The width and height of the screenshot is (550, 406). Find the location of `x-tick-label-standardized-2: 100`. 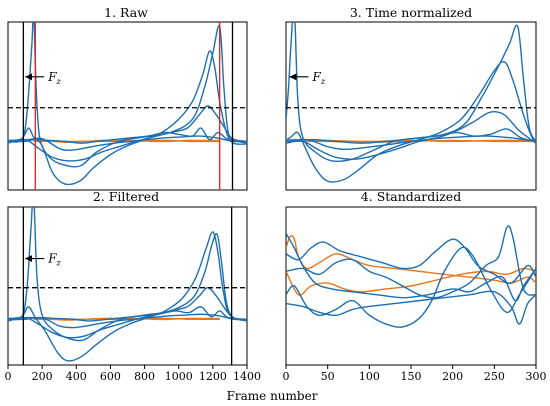

x-tick-label-standardized-2: 100 is located at coordinates (369, 376).